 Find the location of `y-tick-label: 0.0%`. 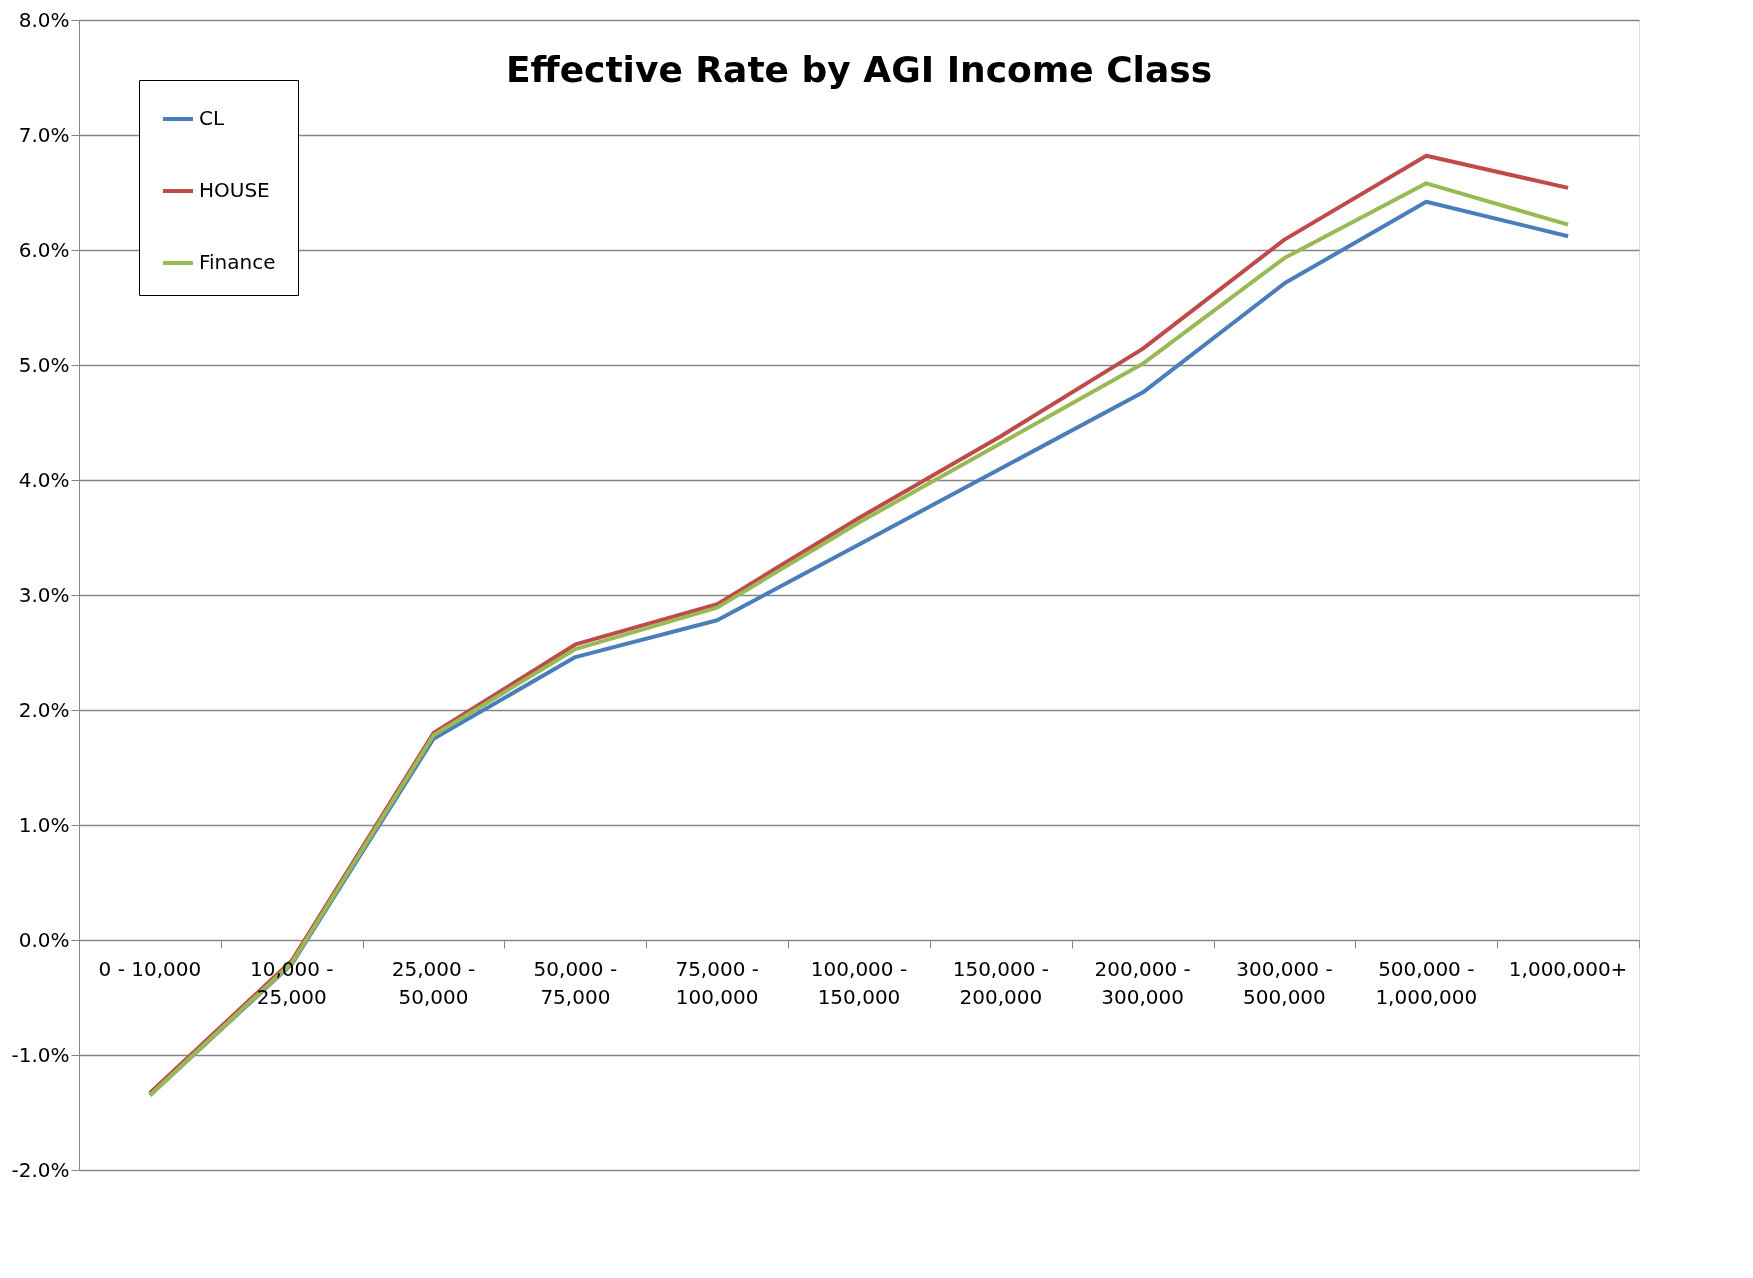

y-tick-label: 0.0% is located at coordinates (44, 939).